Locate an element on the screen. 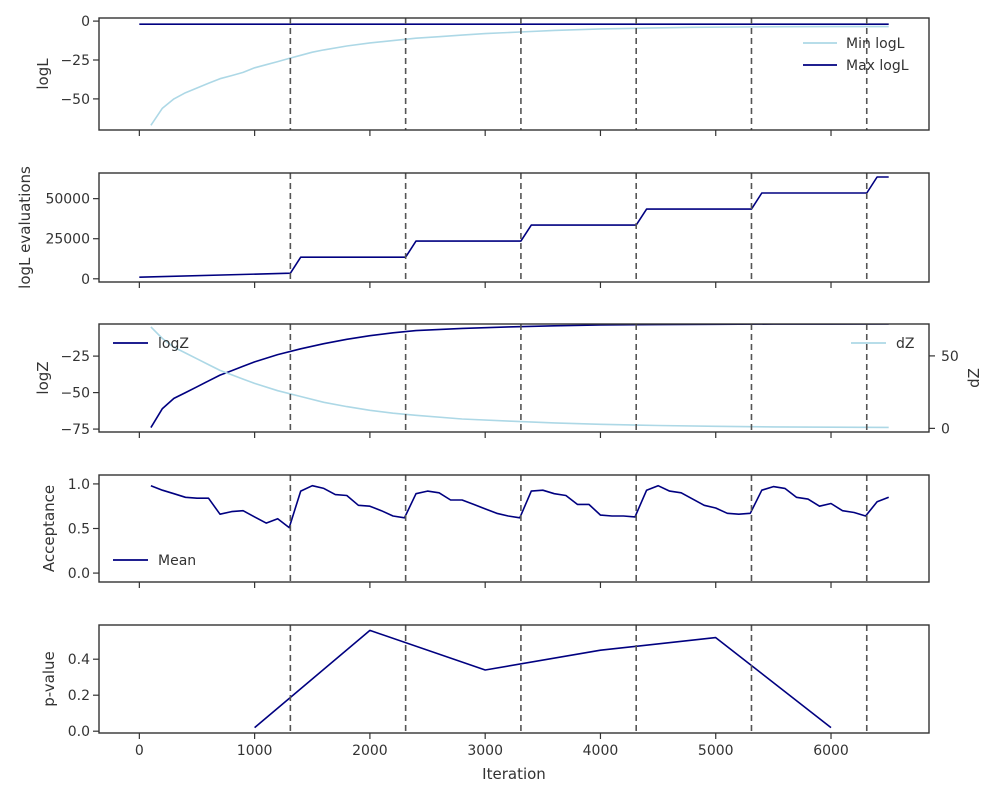 Image resolution: width=1000 pixels, height=800 pixels. y-axis-label: logL is located at coordinates (43, 74).